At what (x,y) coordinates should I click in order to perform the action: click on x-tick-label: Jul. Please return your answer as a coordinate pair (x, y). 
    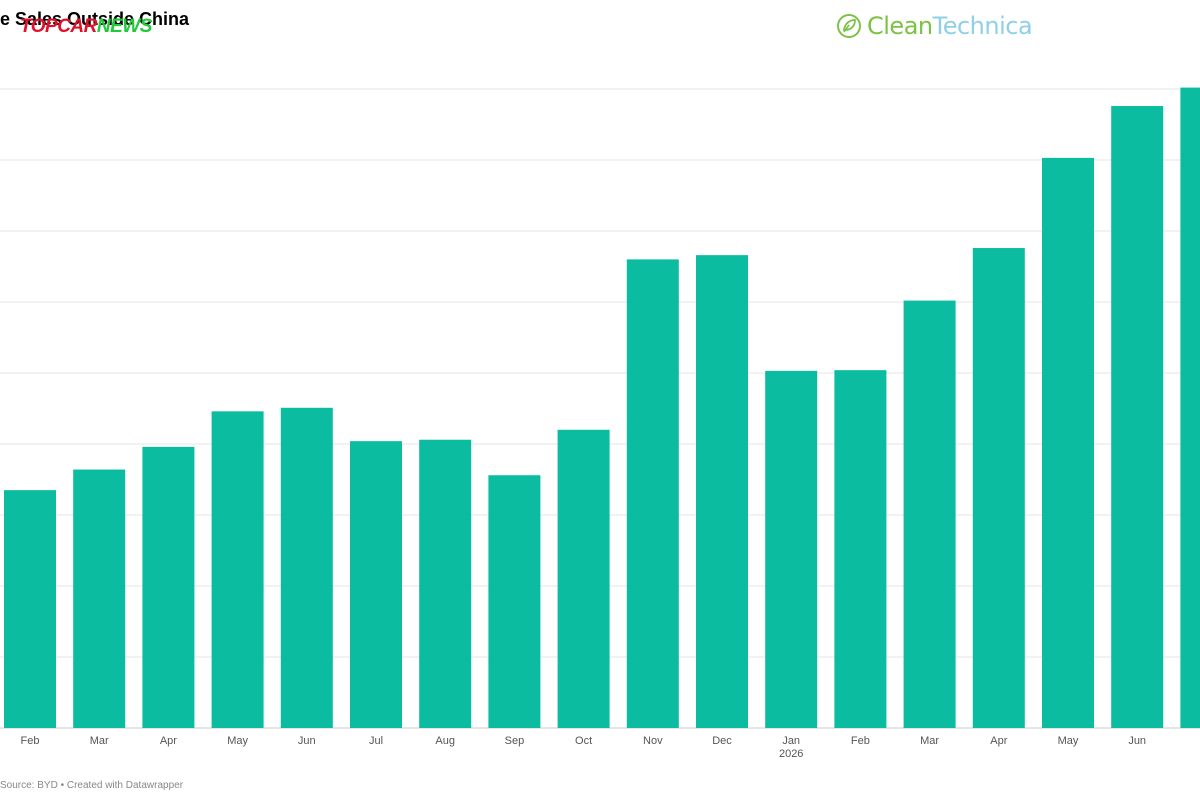
    Looking at the image, I should click on (376, 741).